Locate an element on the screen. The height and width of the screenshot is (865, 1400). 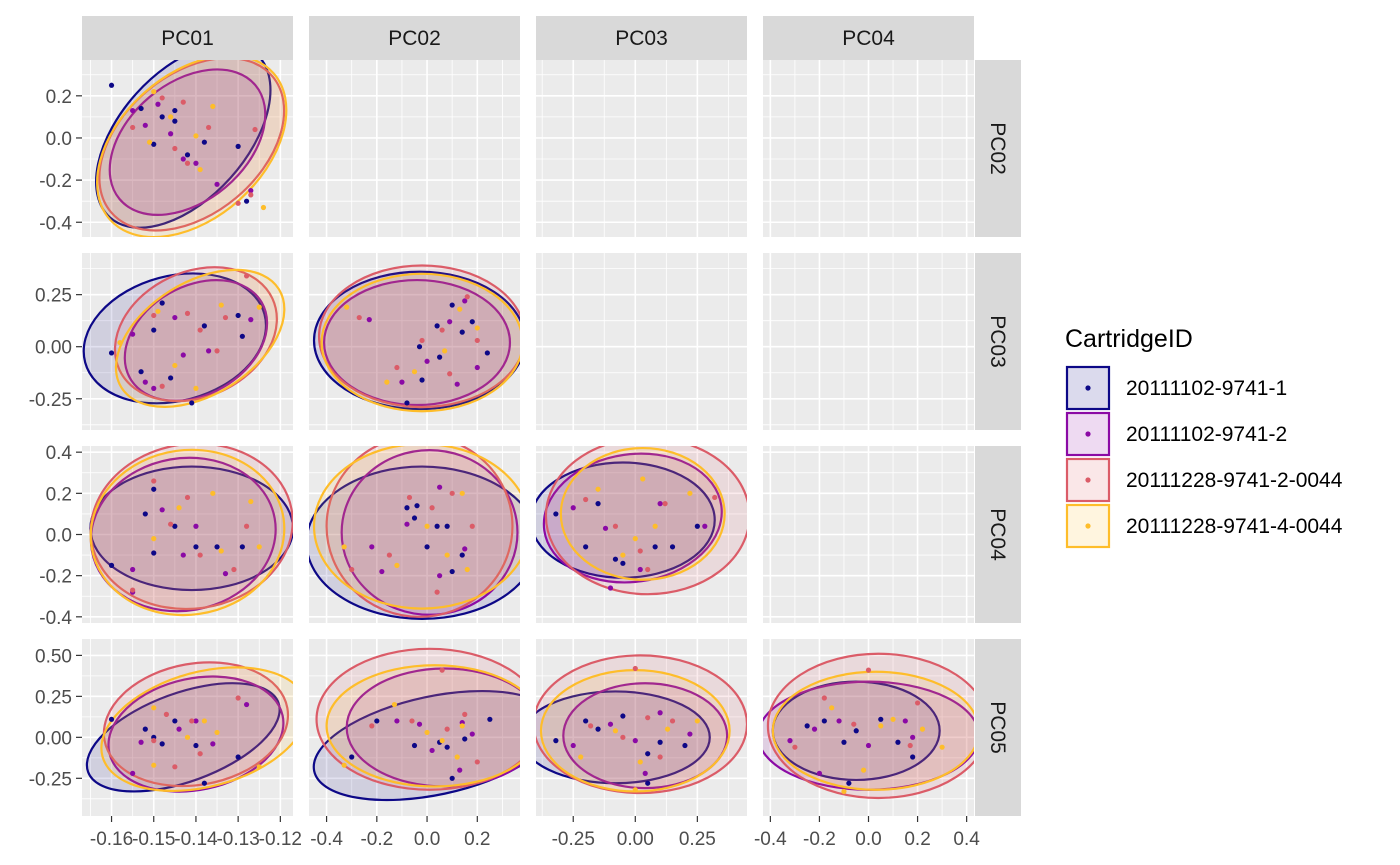
legend-key-dot is located at coordinates (1088, 480).